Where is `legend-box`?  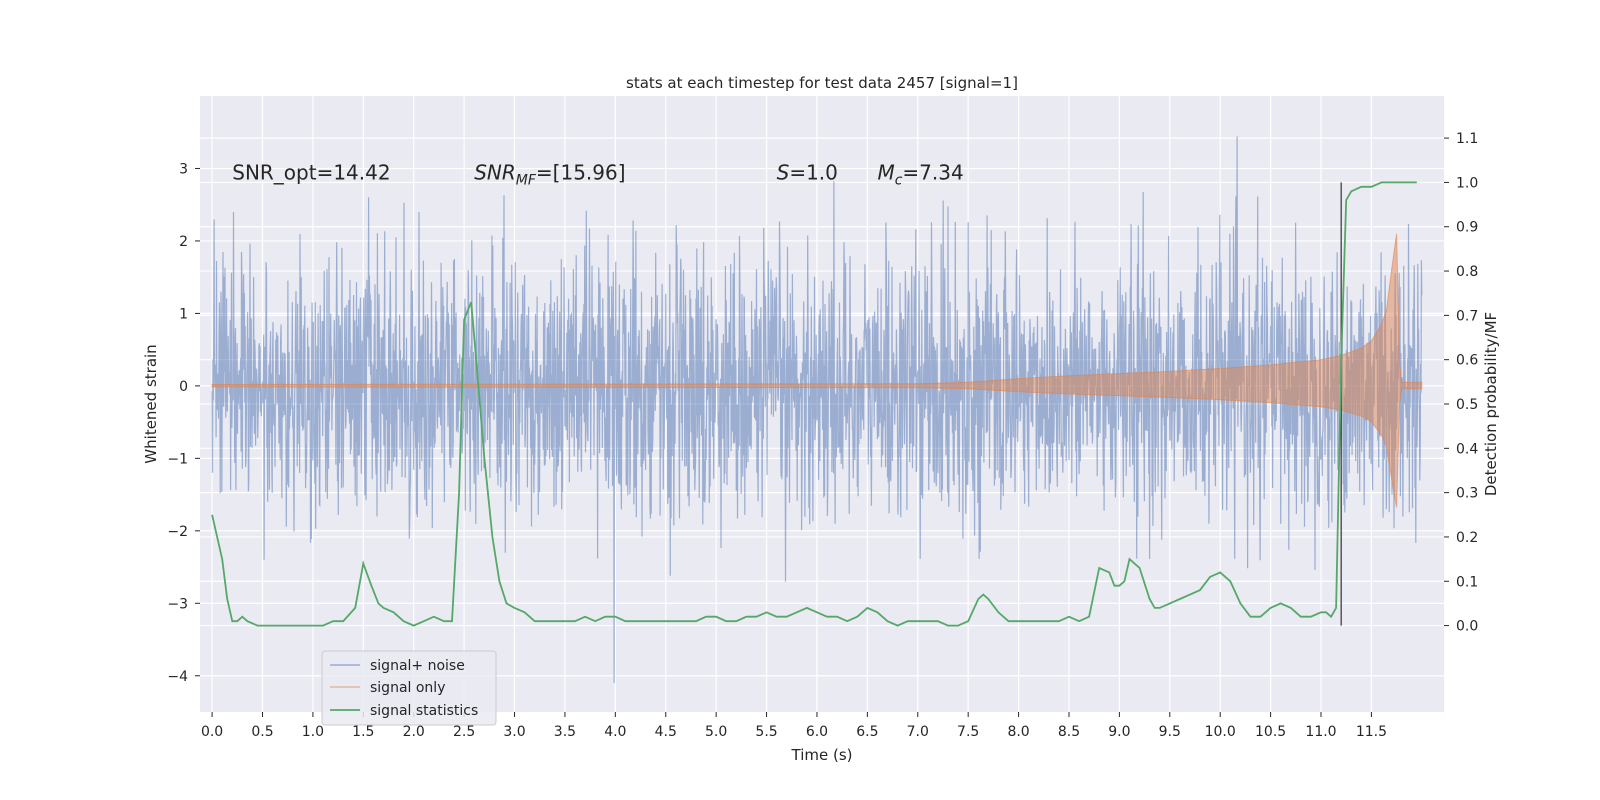
legend-box is located at coordinates (409, 688).